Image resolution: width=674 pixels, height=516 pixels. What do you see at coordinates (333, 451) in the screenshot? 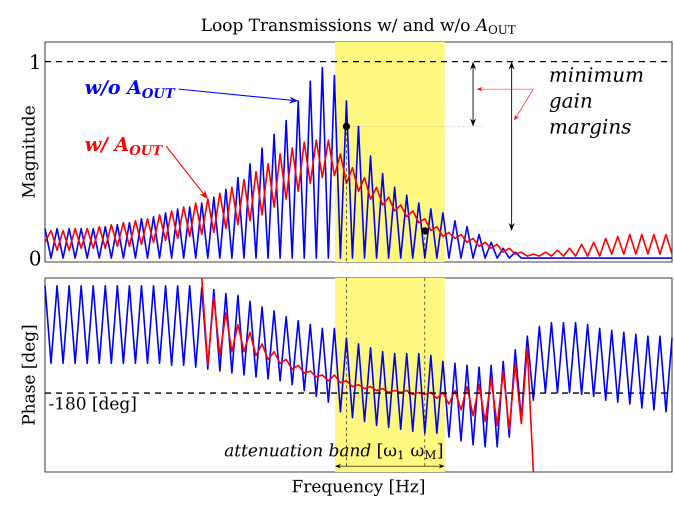
I see `annotation: attenuation band [ω$_{1}$ ω$_{M}$]` at bounding box center [333, 451].